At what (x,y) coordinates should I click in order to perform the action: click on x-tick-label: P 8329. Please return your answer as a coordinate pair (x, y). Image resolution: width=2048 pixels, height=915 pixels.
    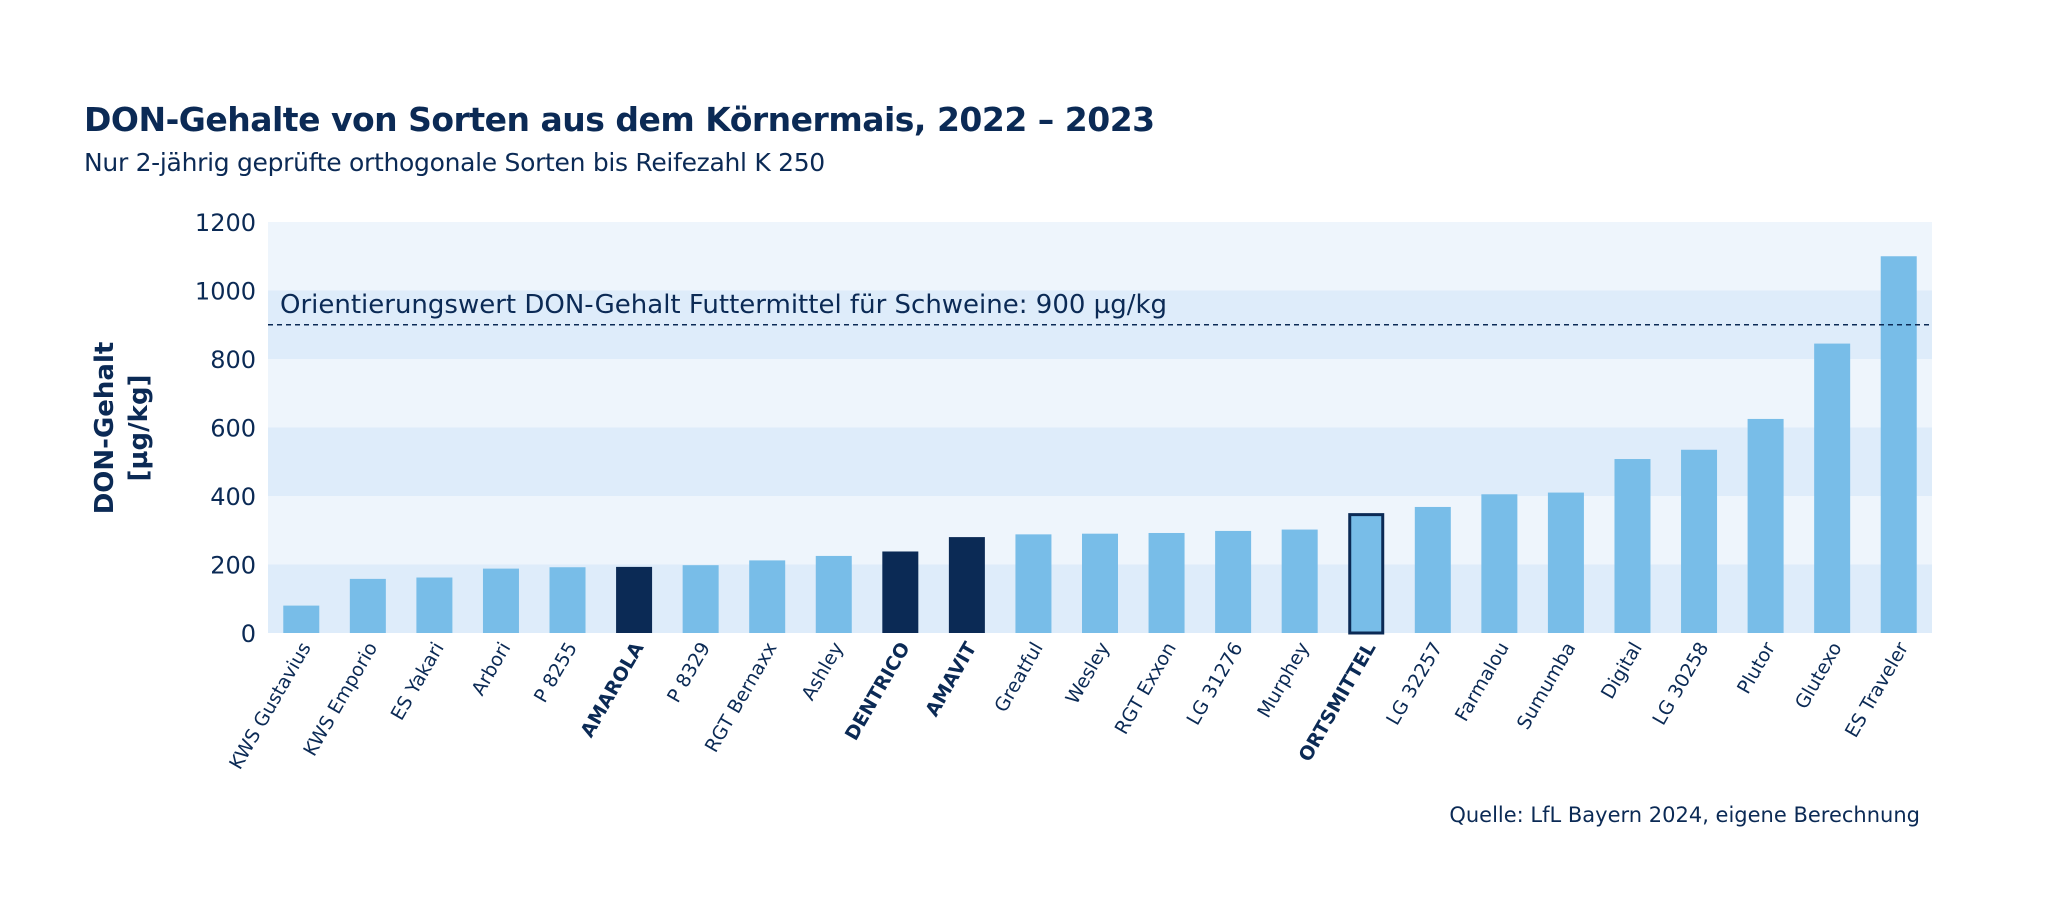
    Looking at the image, I should click on (689, 673).